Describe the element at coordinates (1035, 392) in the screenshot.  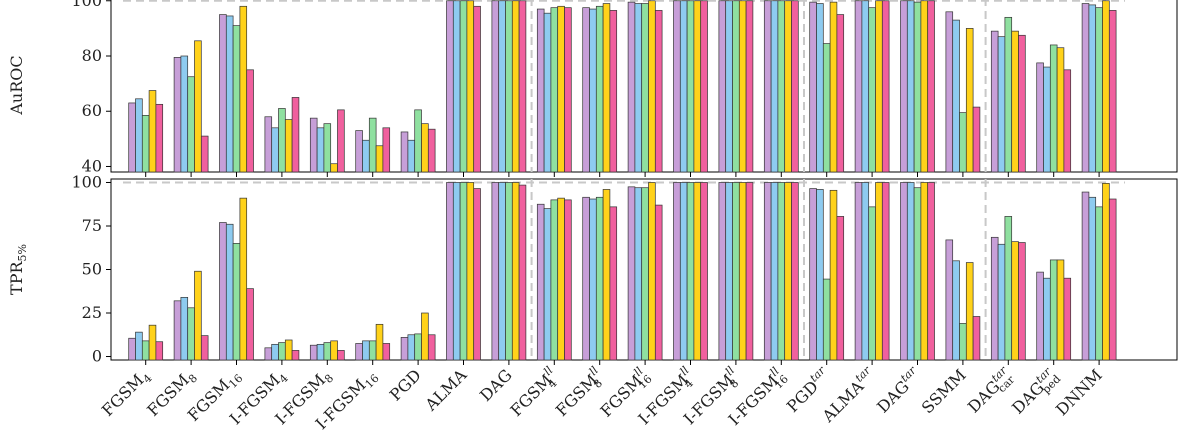
I see `category-label: DAGtarped` at that location.